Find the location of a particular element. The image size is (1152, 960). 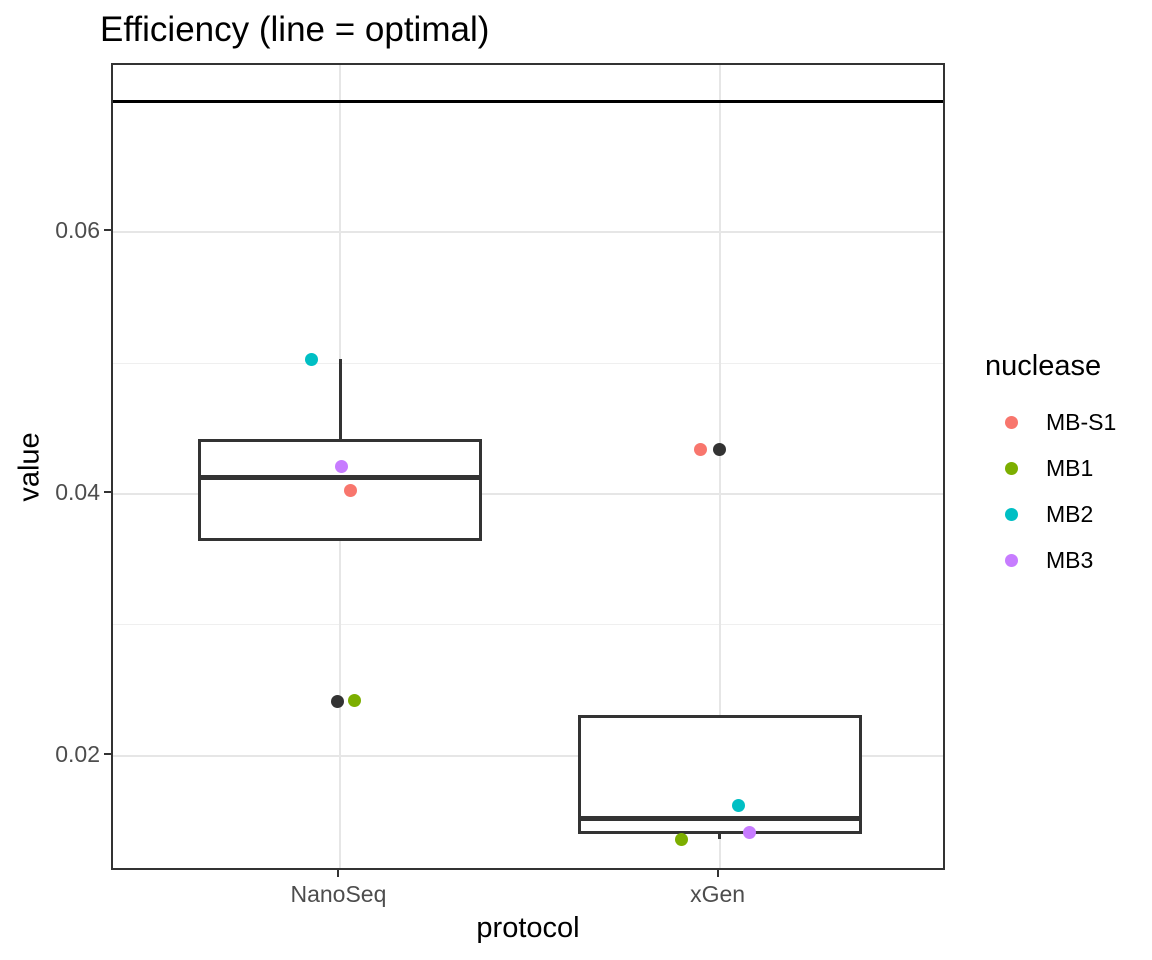

y-tick-label: 0.06 is located at coordinates (77, 230).